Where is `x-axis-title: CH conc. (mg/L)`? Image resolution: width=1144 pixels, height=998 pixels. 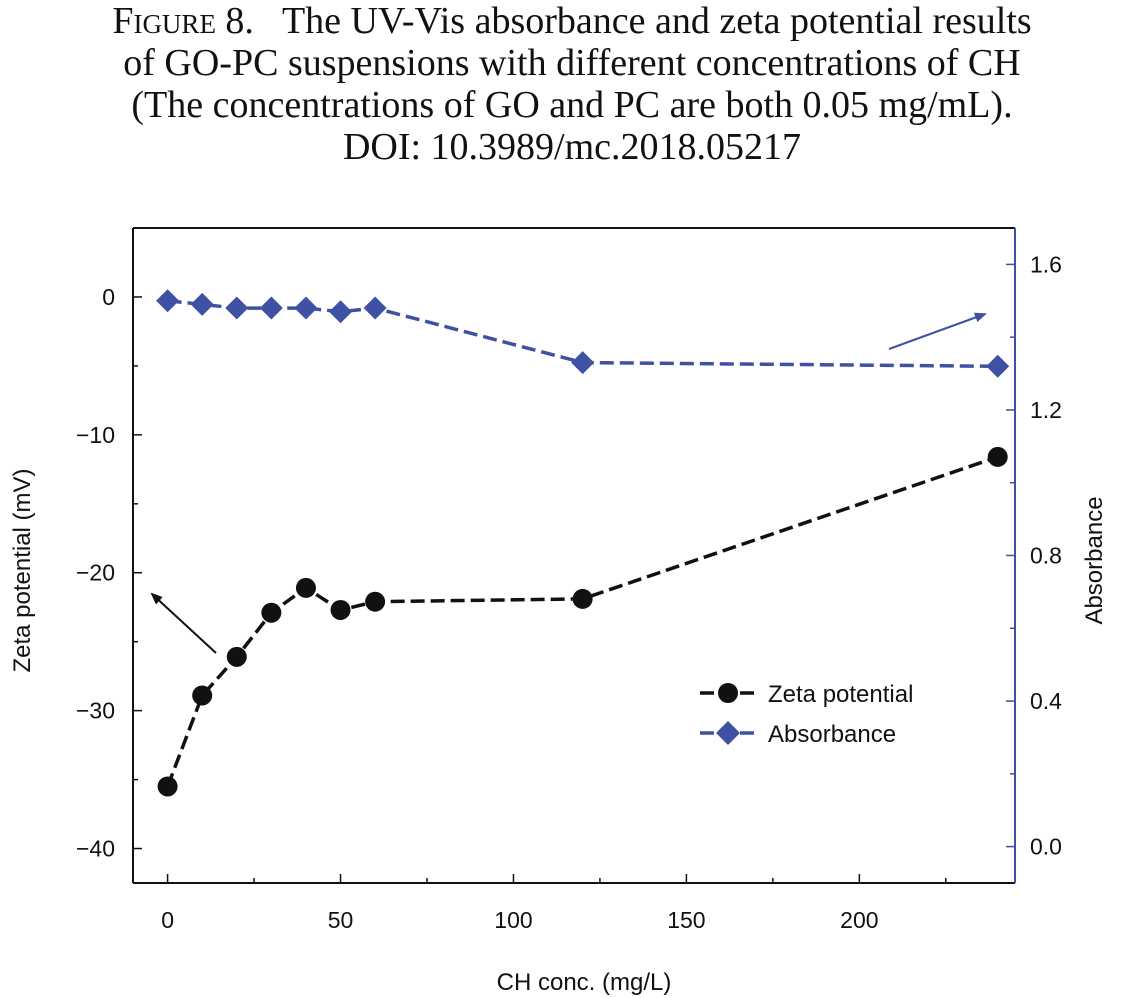 x-axis-title: CH conc. (mg/L) is located at coordinates (584, 982).